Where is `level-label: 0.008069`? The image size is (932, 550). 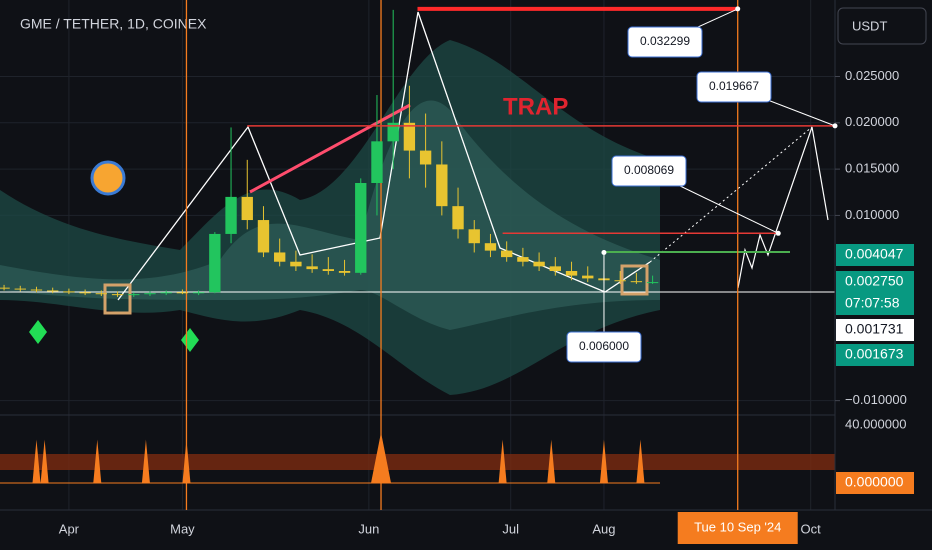 level-label: 0.008069 is located at coordinates (649, 170).